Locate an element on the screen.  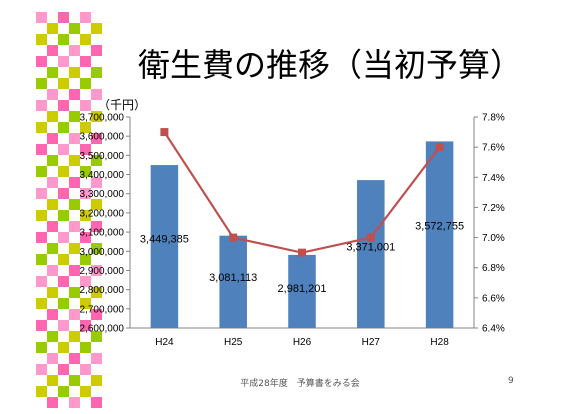
bar-H28 is located at coordinates (439, 234).